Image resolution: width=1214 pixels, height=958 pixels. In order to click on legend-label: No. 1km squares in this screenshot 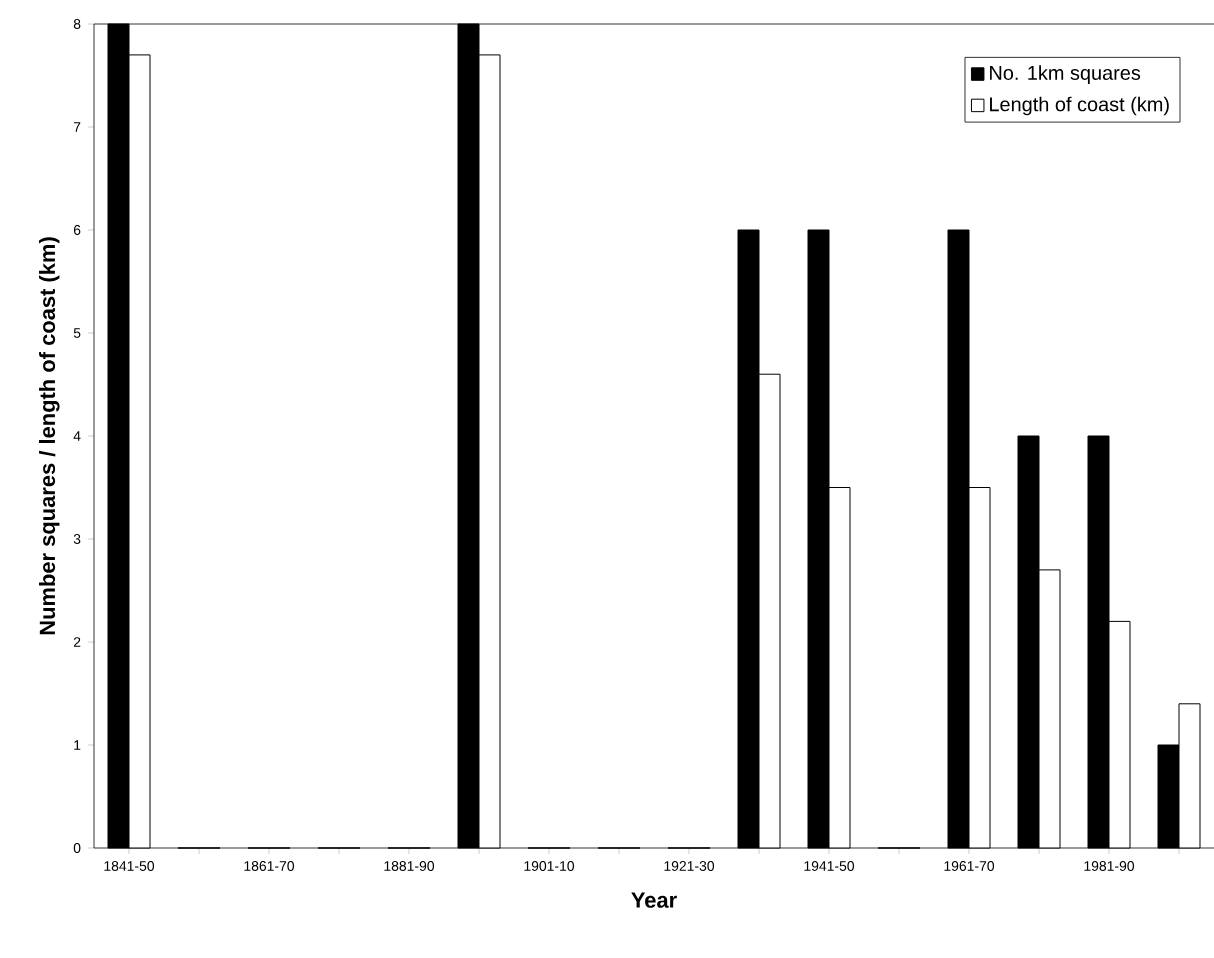, I will do `click(1065, 74)`.